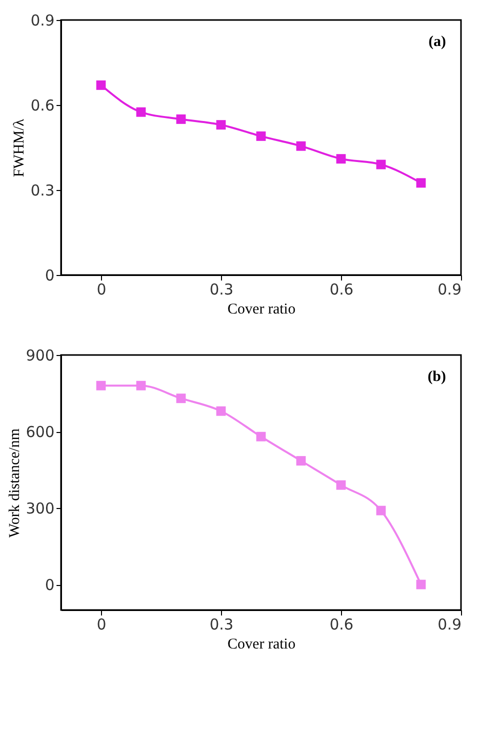  Describe the element at coordinates (14, 483) in the screenshot. I see `y-axis-title: Work distance/nm` at that location.